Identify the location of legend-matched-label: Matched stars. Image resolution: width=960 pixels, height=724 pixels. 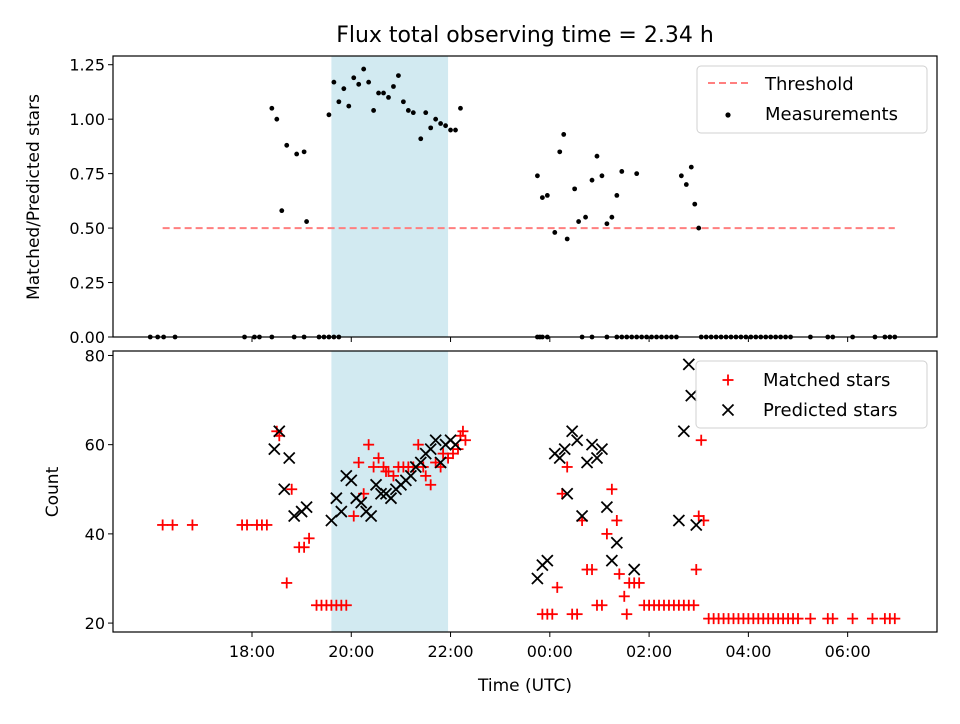
(826, 380).